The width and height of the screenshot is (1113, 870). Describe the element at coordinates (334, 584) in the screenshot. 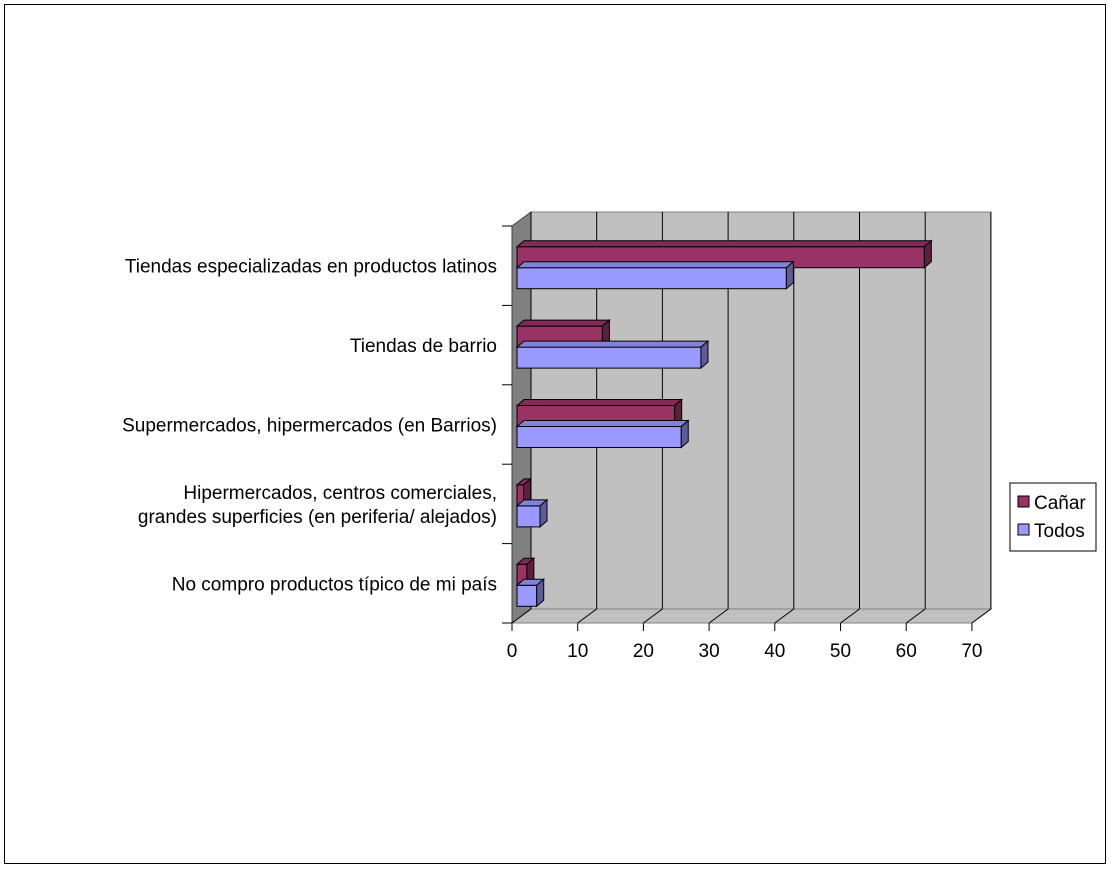

I see `category-label: No compro productos típico de mi país` at that location.